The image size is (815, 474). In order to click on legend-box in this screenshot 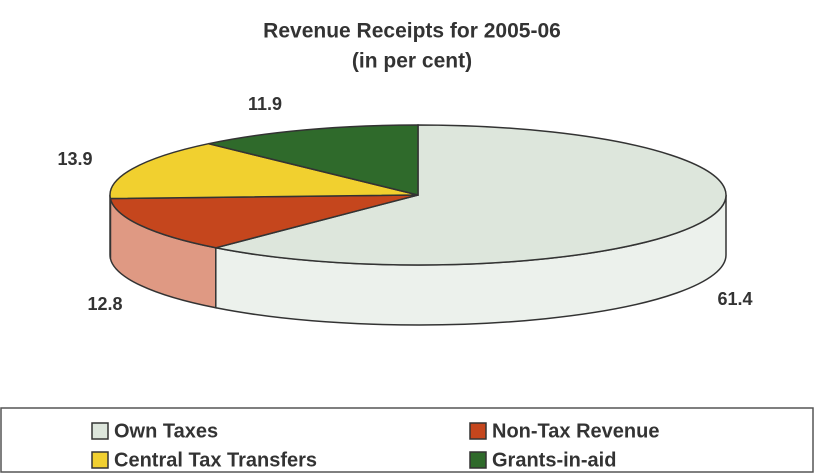, I will do `click(407, 440)`.